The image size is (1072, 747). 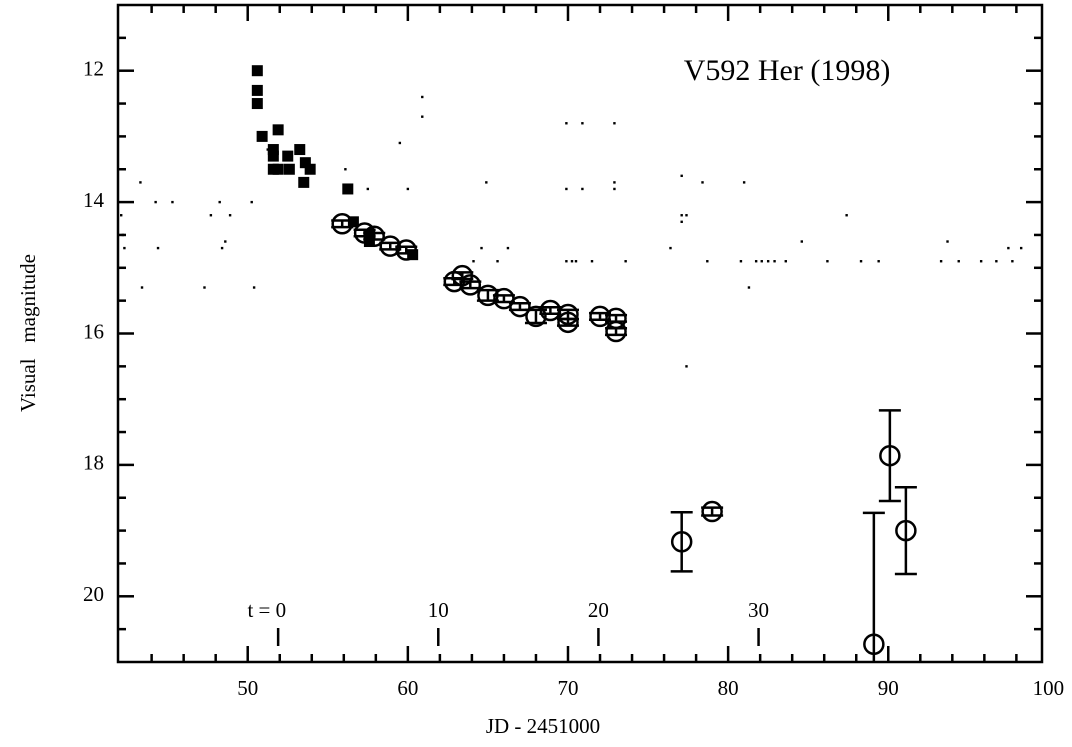 I want to click on chart-title: V592 Her (1998), so click(x=787, y=70).